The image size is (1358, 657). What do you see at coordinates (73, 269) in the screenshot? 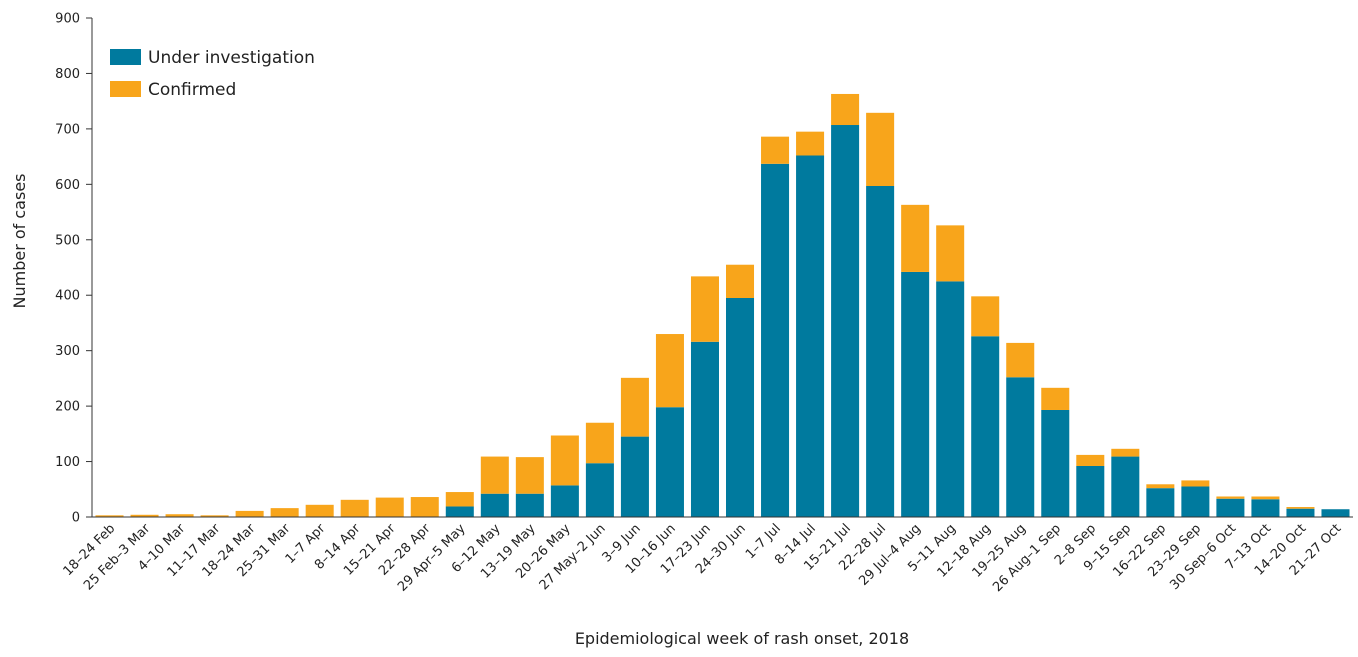
I see `y-axis-ticks: 0 100 200 300 400 500 600 700 800 900` at bounding box center [73, 269].